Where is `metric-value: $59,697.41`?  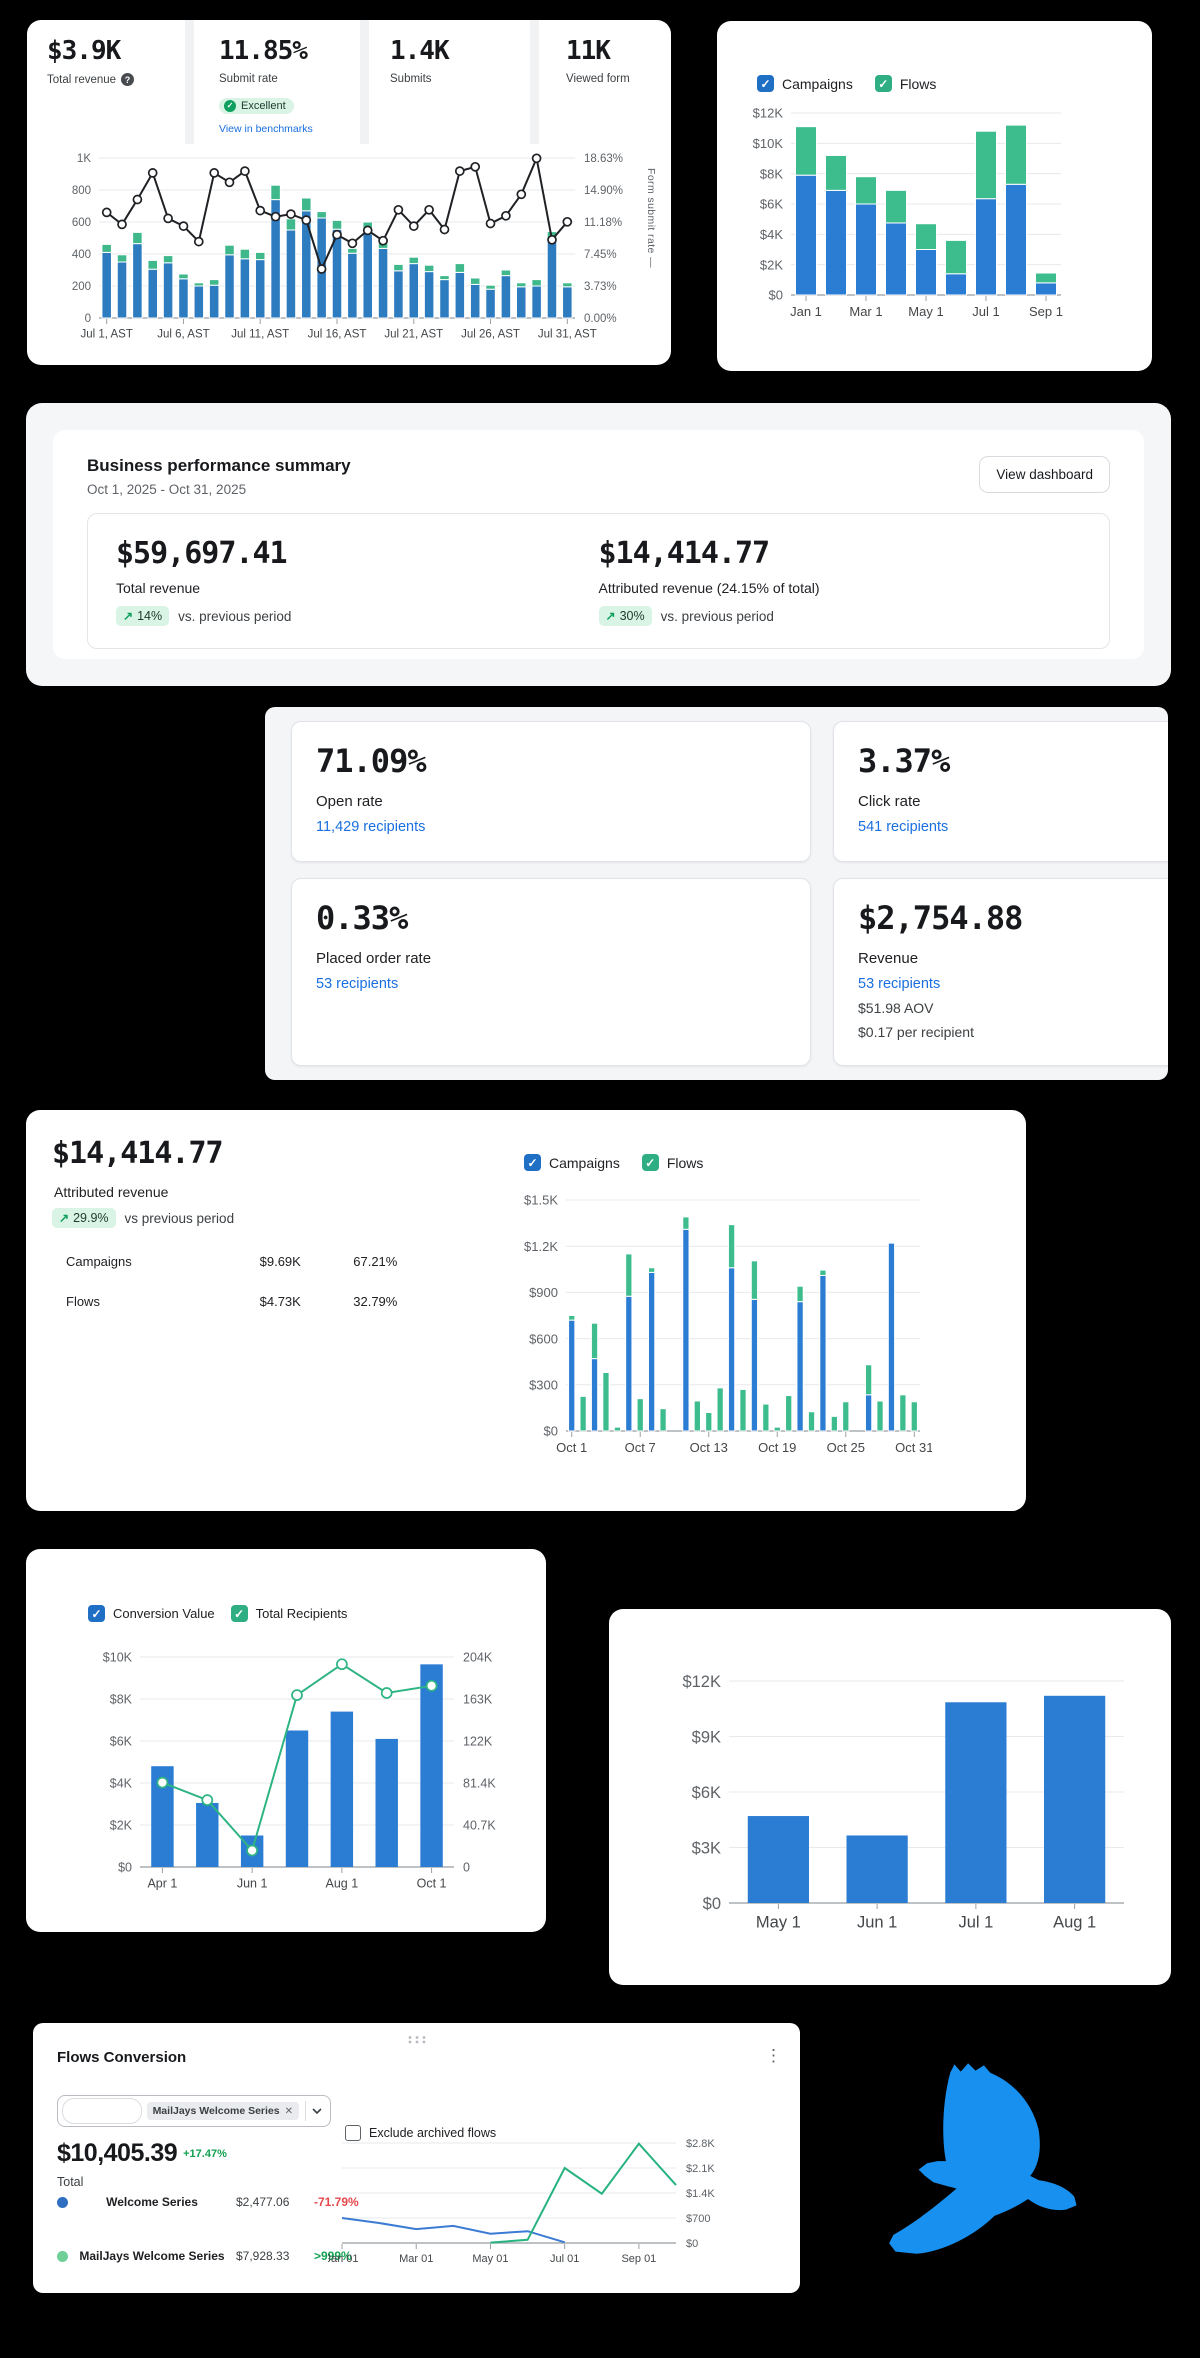 metric-value: $59,697.41 is located at coordinates (202, 553).